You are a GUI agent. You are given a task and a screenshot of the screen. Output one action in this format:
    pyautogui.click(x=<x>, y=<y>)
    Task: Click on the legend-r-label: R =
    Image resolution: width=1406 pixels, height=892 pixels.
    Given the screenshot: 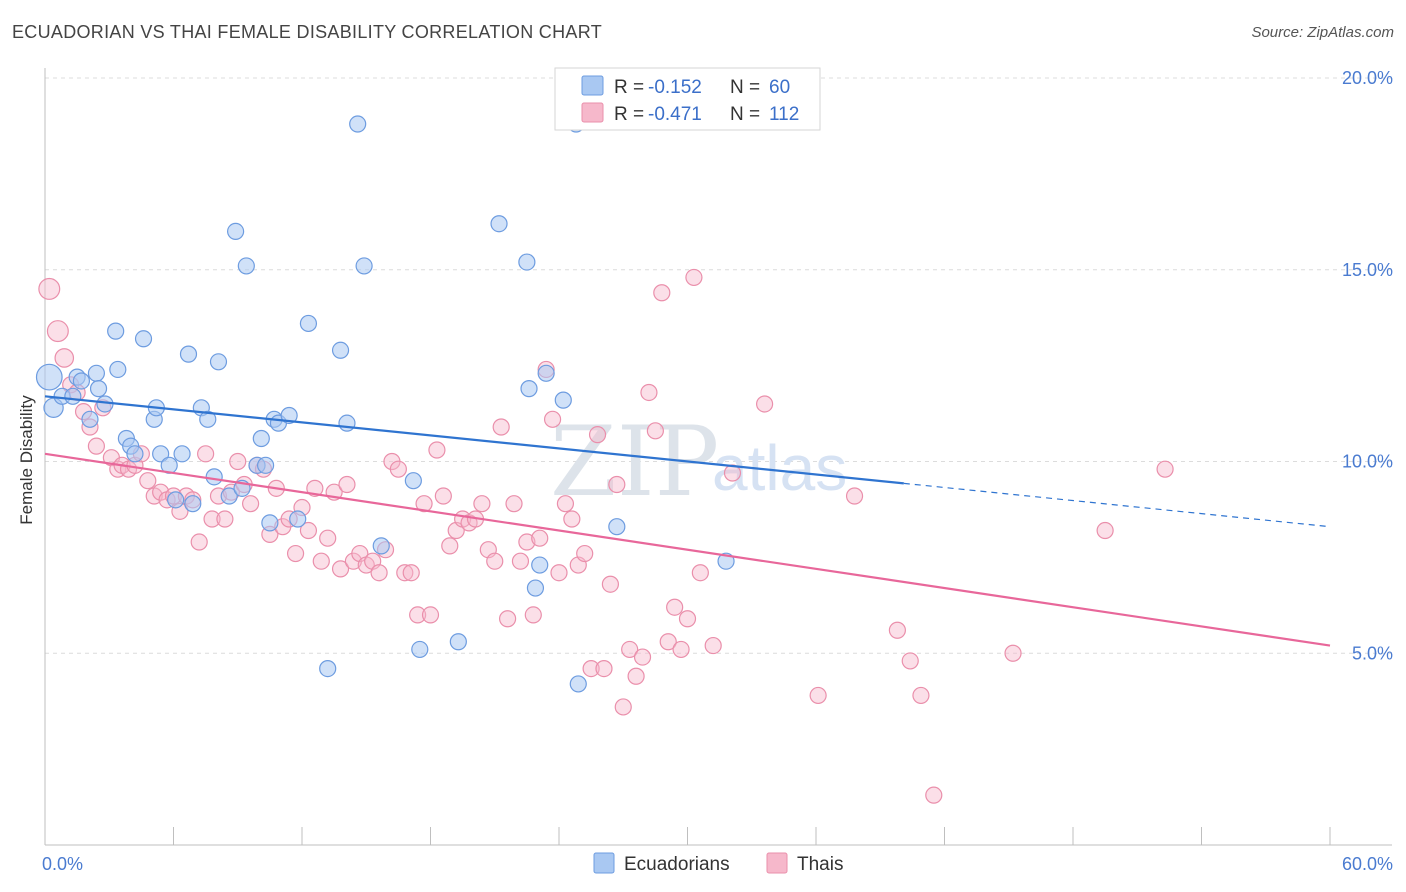 What is the action you would take?
    pyautogui.click(x=629, y=87)
    